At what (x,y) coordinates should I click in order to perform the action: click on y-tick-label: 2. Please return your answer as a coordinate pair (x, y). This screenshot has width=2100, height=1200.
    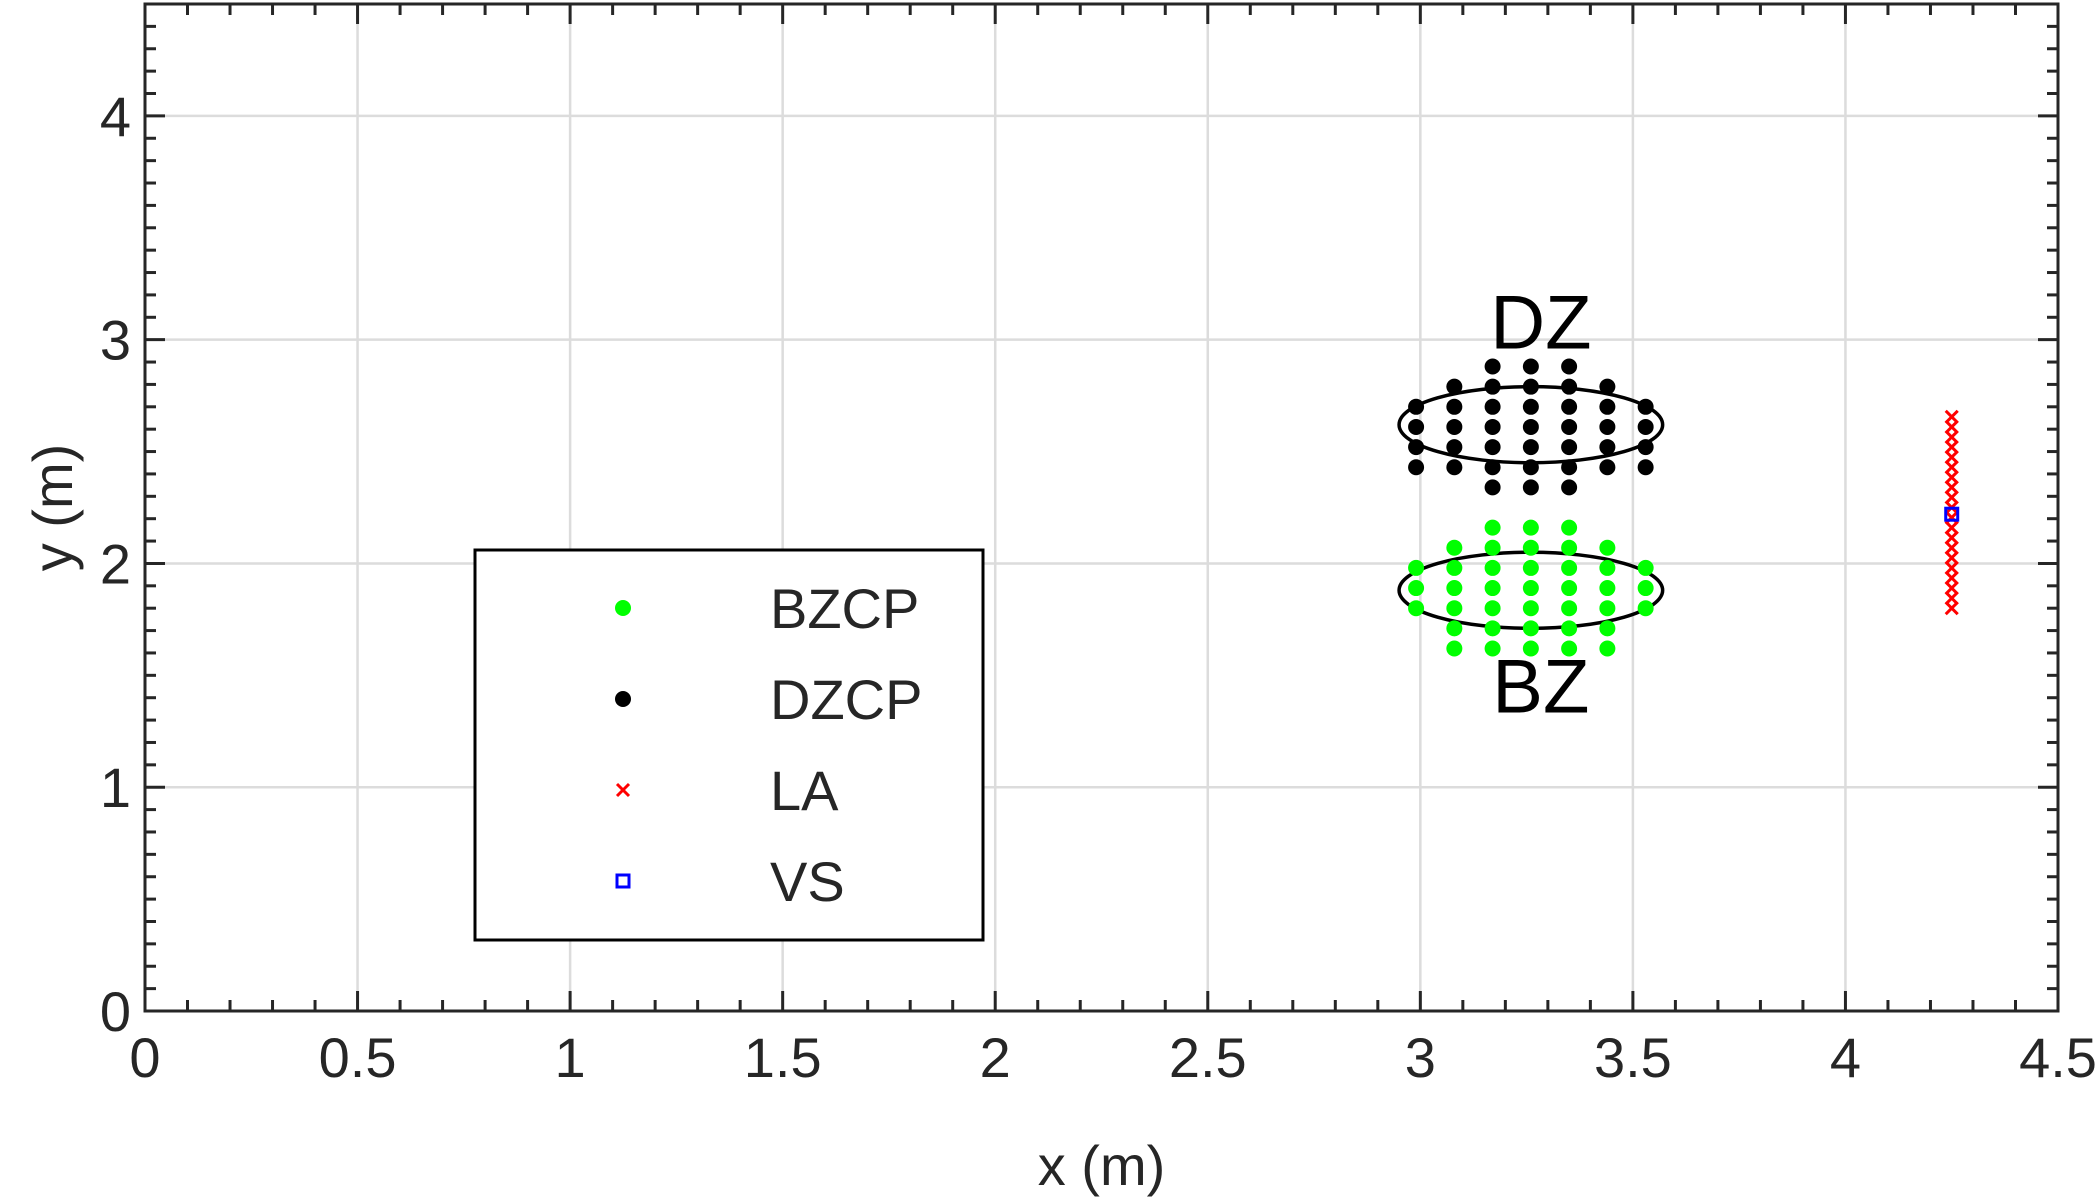
    Looking at the image, I should click on (115, 563).